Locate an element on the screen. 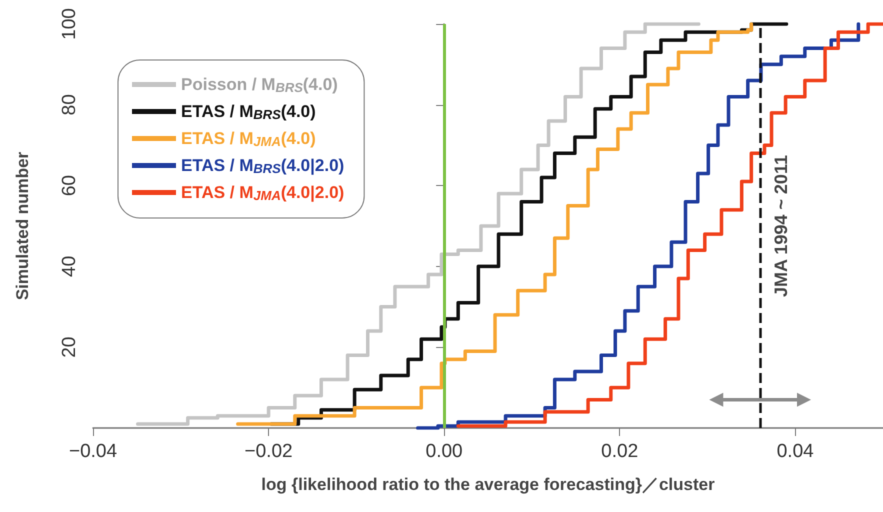  x-tick-label: −0.02 is located at coordinates (268, 451).